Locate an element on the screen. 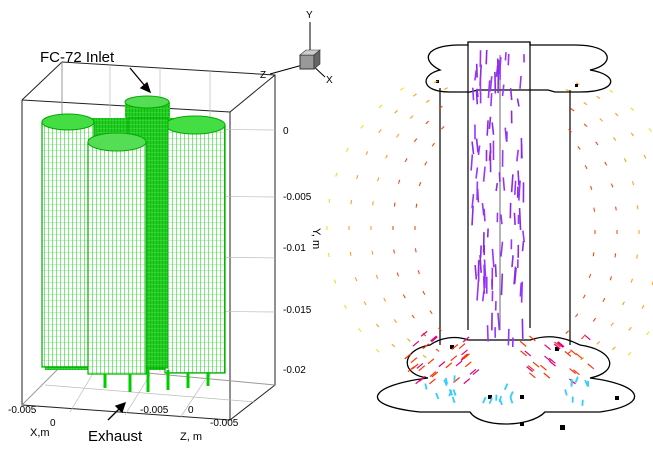 Image resolution: width=653 pixels, height=451 pixels. mesh-cylinder-front is located at coordinates (117, 258).